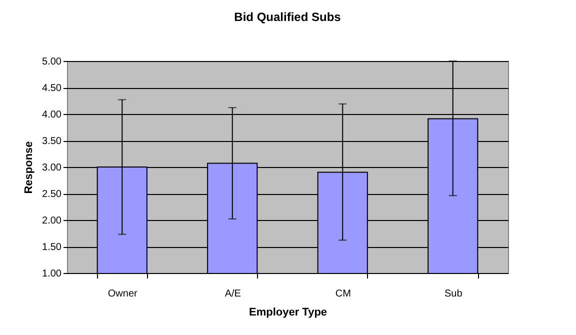 The image size is (576, 335). What do you see at coordinates (288, 312) in the screenshot?
I see `x-axis-title: Employer Type` at bounding box center [288, 312].